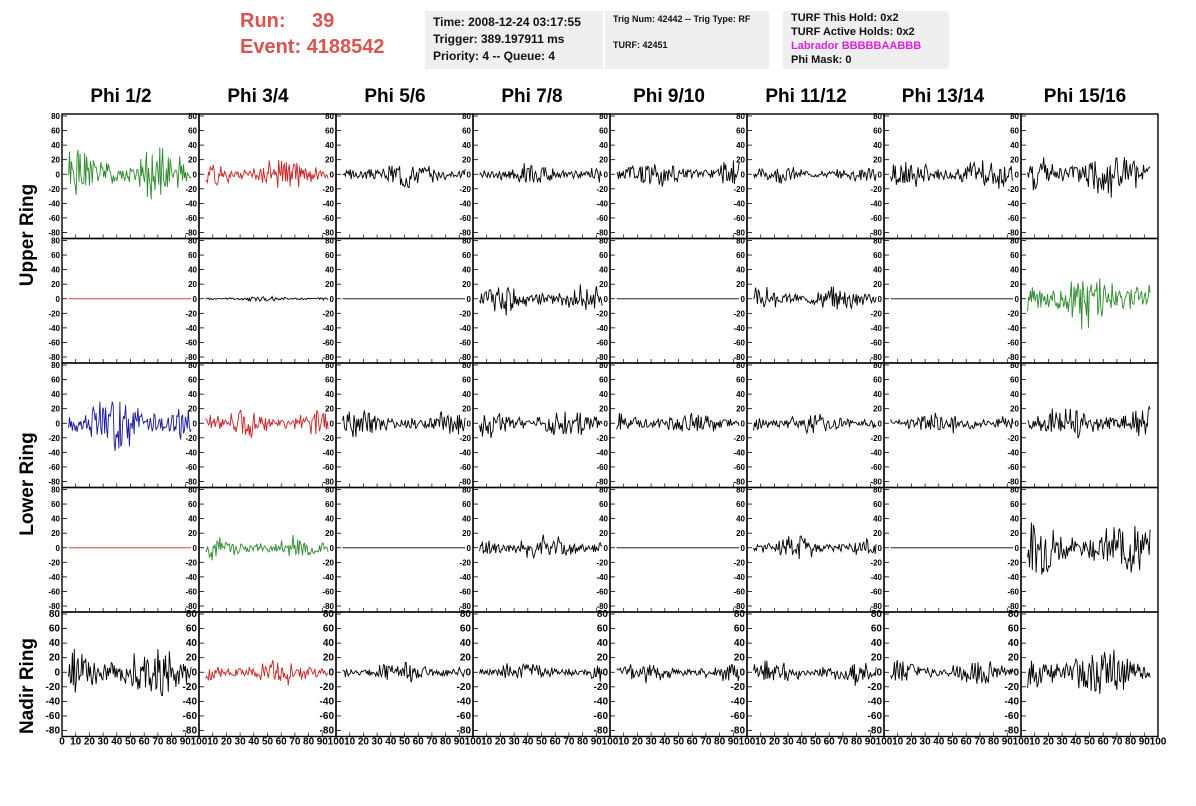  What do you see at coordinates (145, 742) in the screenshot?
I see `x-tick-label: 60` at bounding box center [145, 742].